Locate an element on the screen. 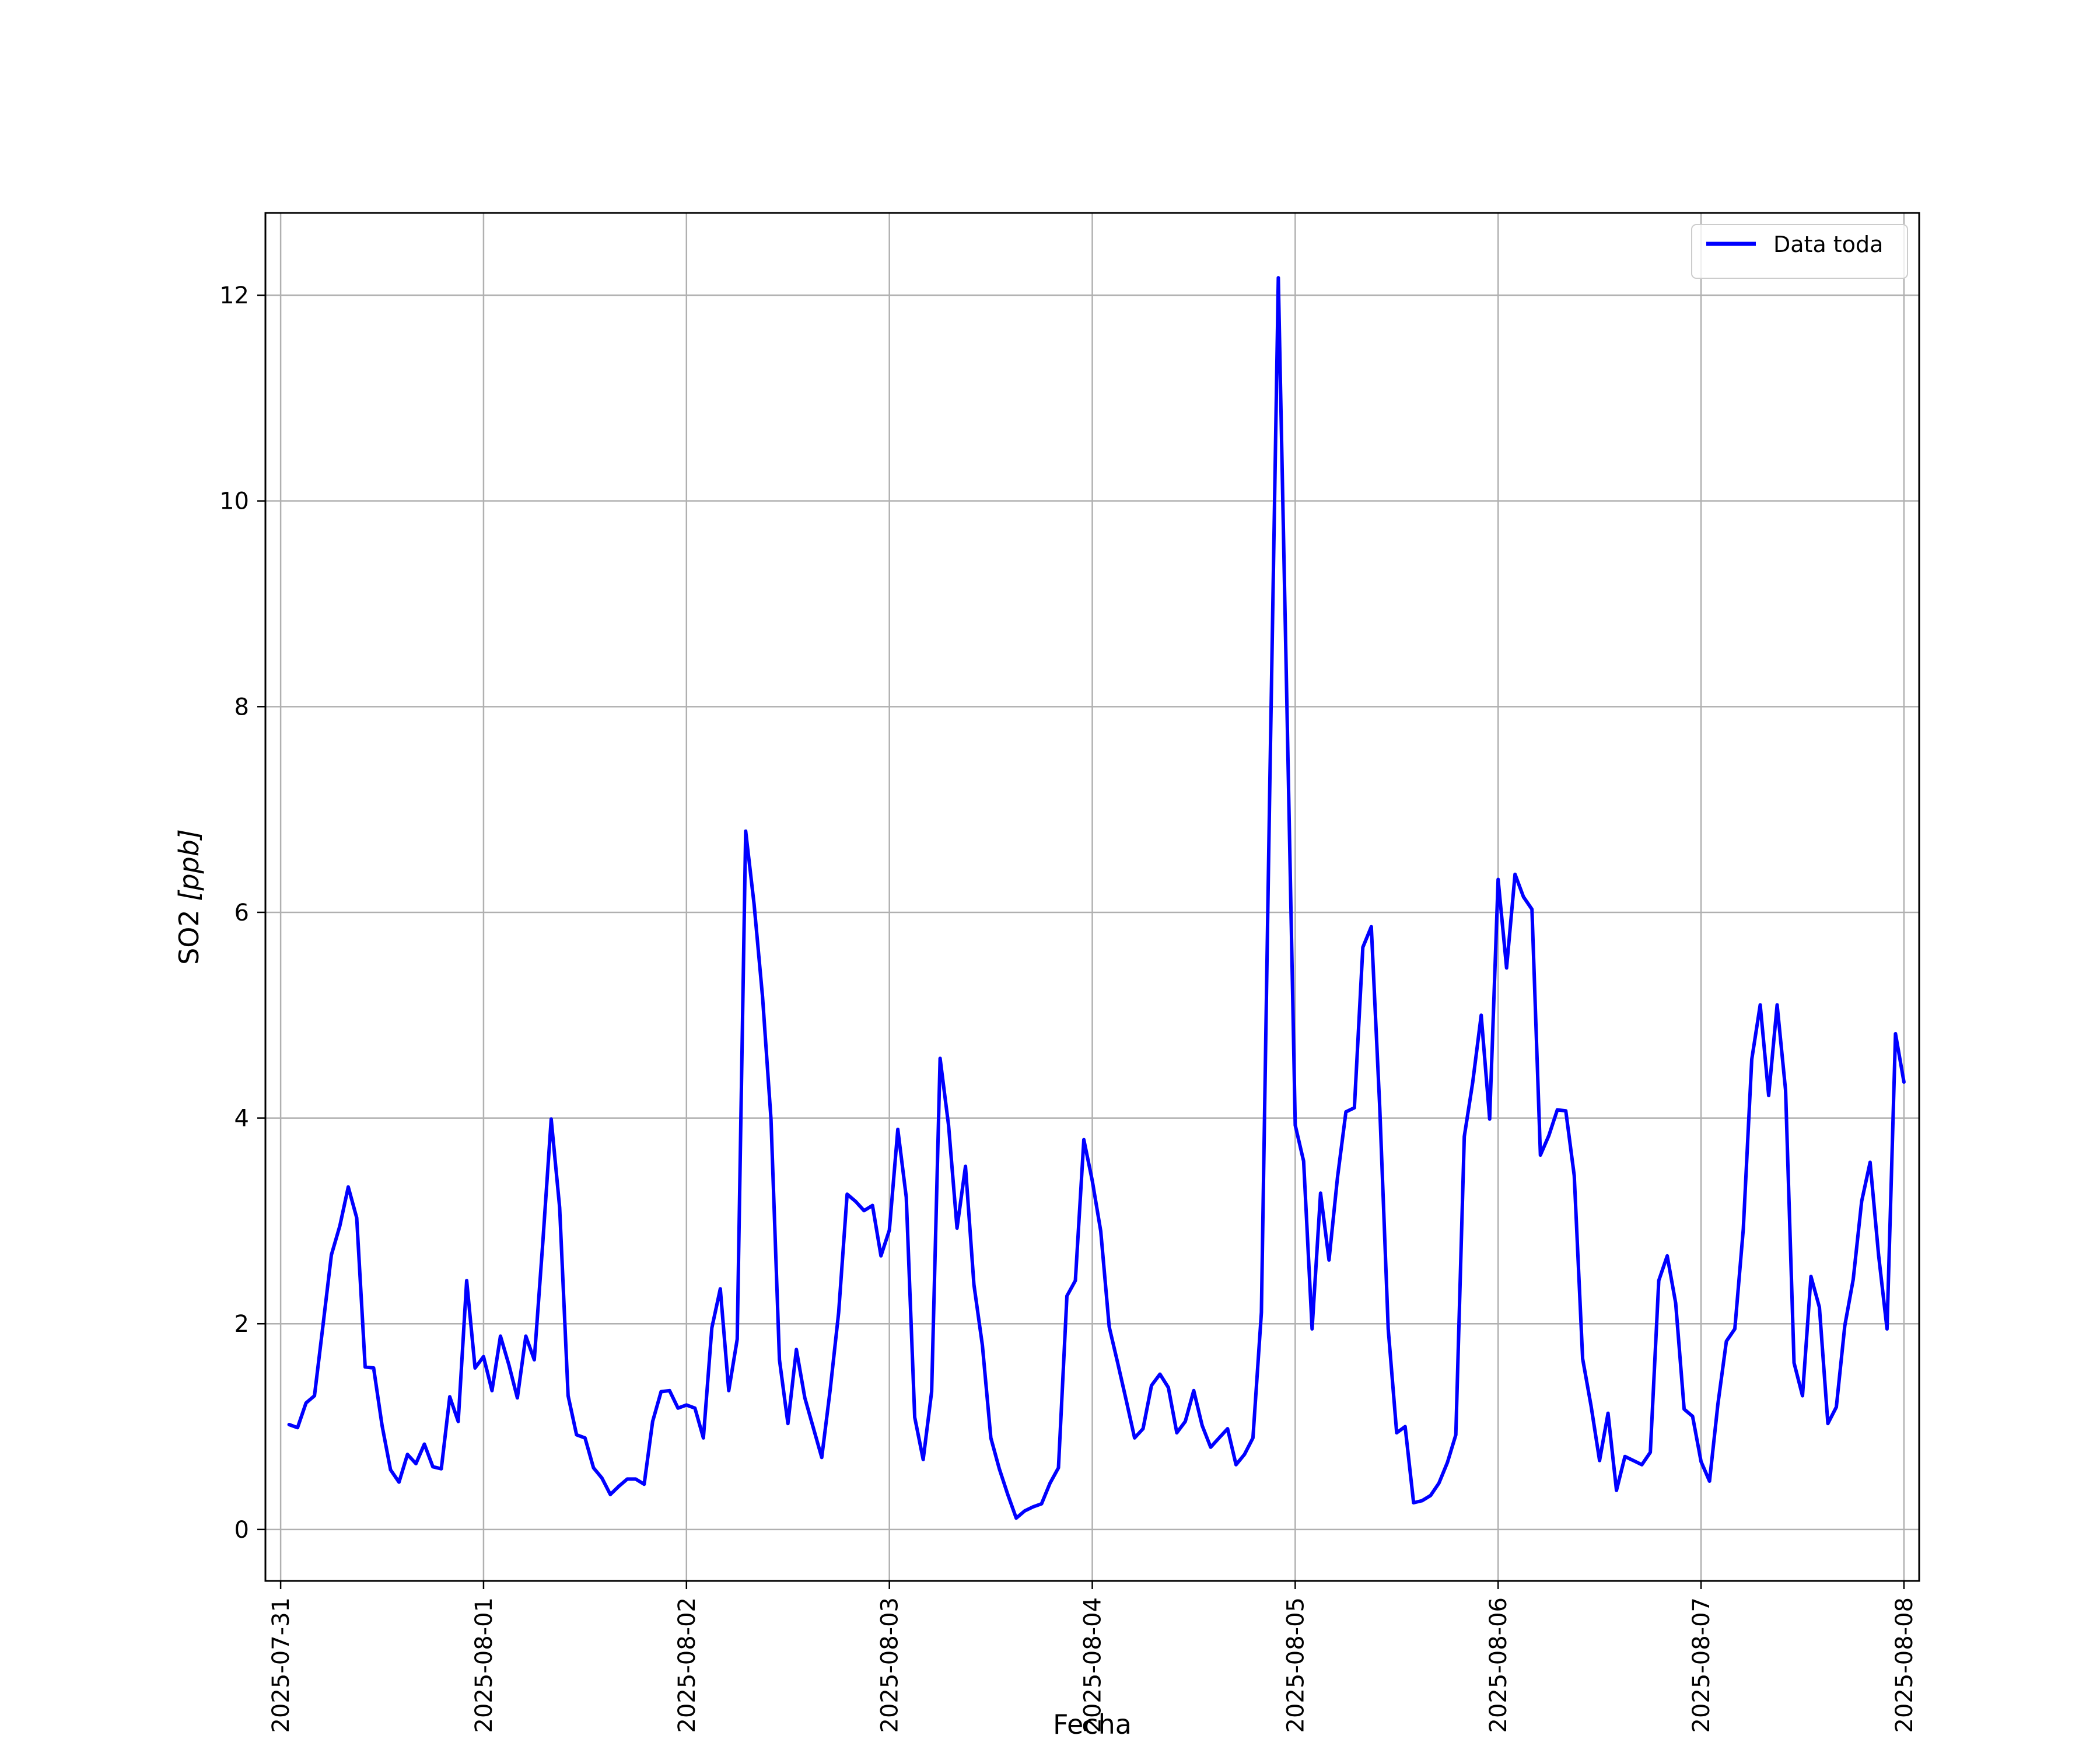 The image size is (2100, 1753). y-tick-label: 12 is located at coordinates (234, 295).